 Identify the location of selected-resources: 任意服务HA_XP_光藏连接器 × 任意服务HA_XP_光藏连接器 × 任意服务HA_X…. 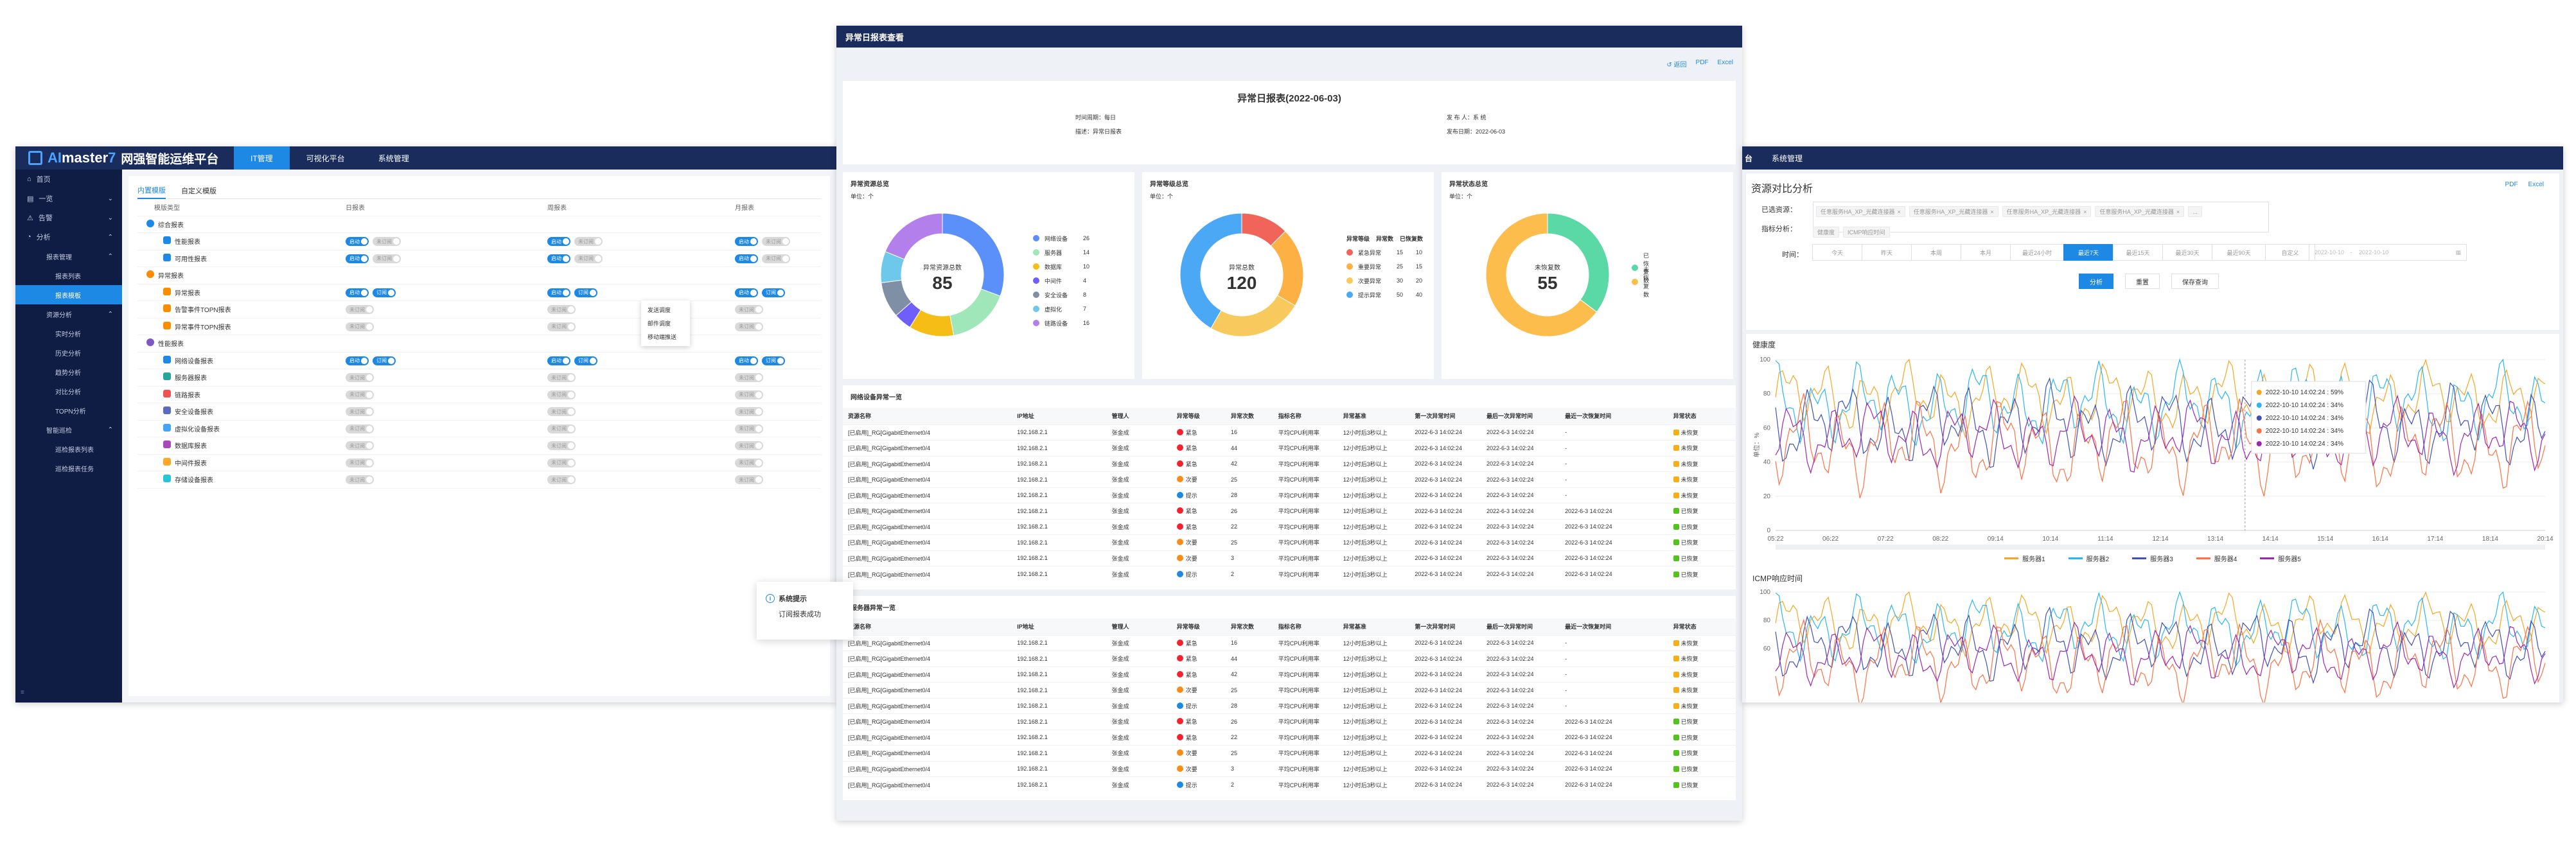
(2041, 217).